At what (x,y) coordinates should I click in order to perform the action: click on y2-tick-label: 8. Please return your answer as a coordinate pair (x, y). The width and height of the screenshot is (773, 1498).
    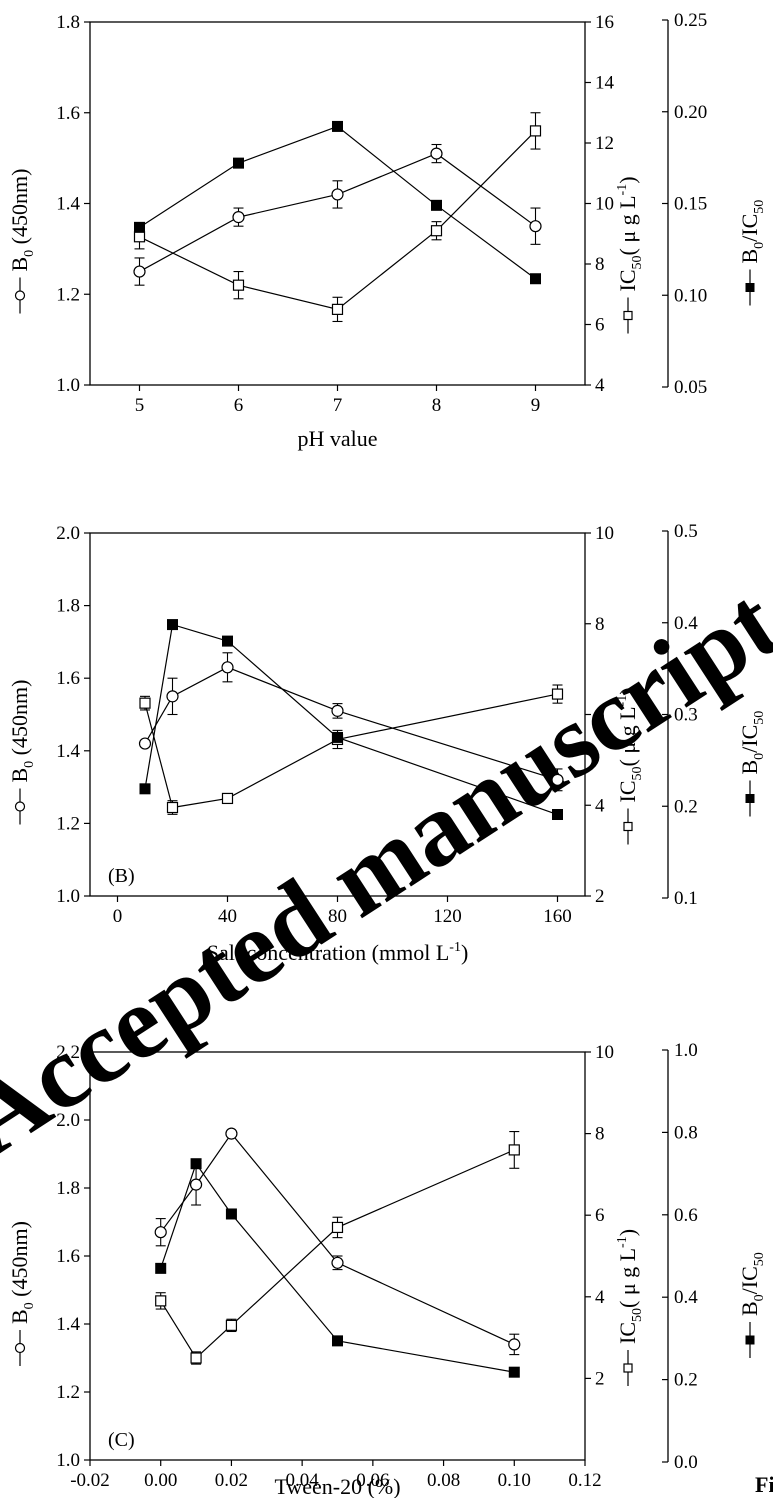
    Looking at the image, I should click on (600, 624).